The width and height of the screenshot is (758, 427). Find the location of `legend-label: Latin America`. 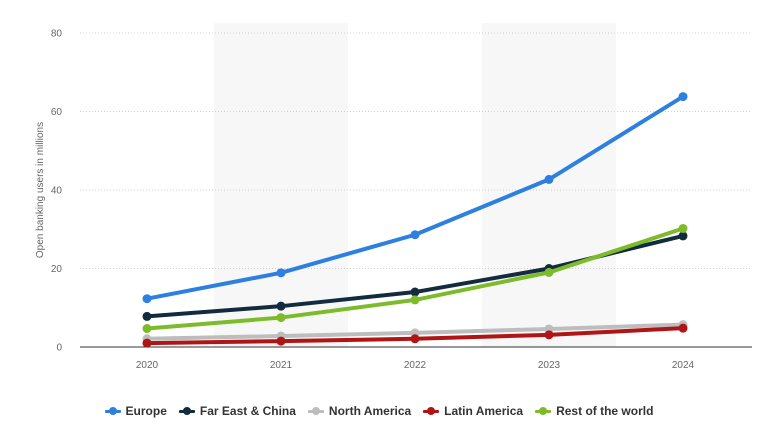

legend-label: Latin America is located at coordinates (484, 411).